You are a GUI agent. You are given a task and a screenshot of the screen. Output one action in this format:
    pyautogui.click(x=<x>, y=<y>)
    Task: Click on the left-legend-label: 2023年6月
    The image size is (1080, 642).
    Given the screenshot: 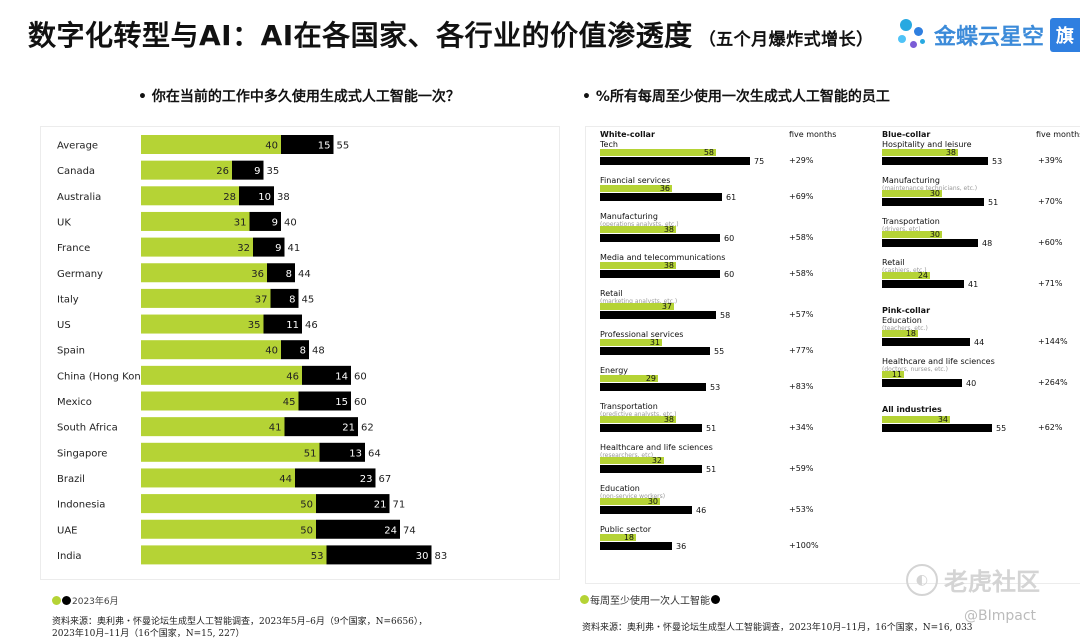 What is the action you would take?
    pyautogui.click(x=95, y=602)
    